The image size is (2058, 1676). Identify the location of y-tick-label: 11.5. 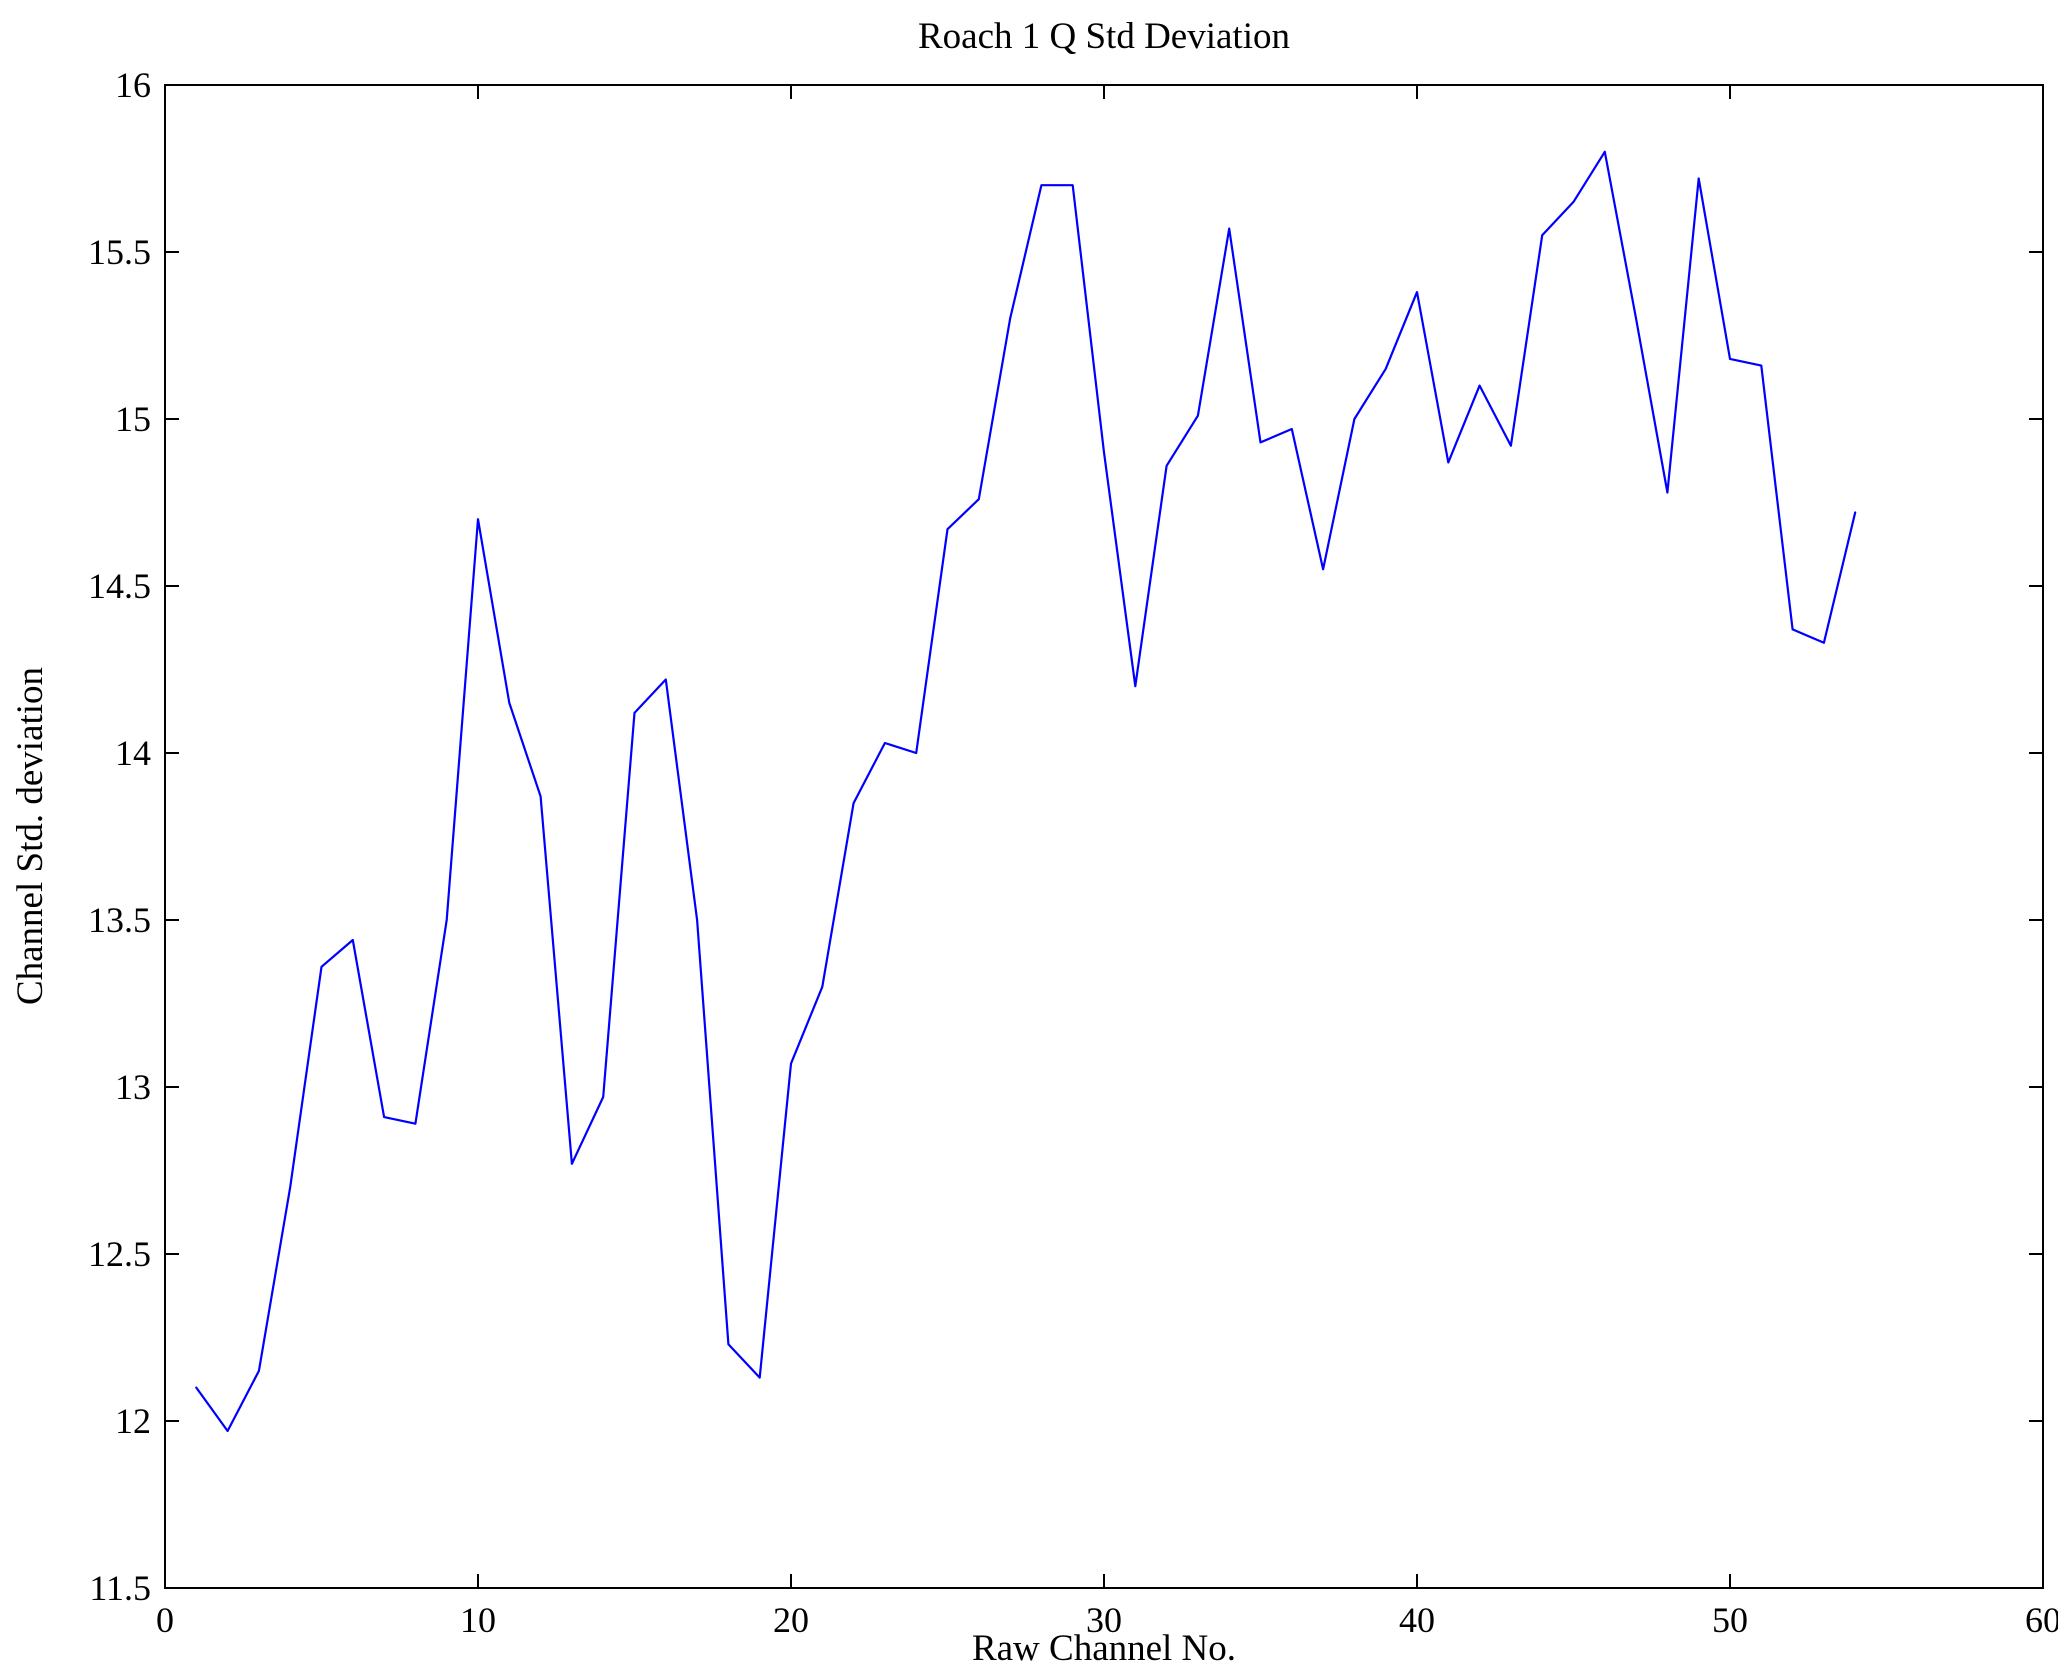
(120, 1588).